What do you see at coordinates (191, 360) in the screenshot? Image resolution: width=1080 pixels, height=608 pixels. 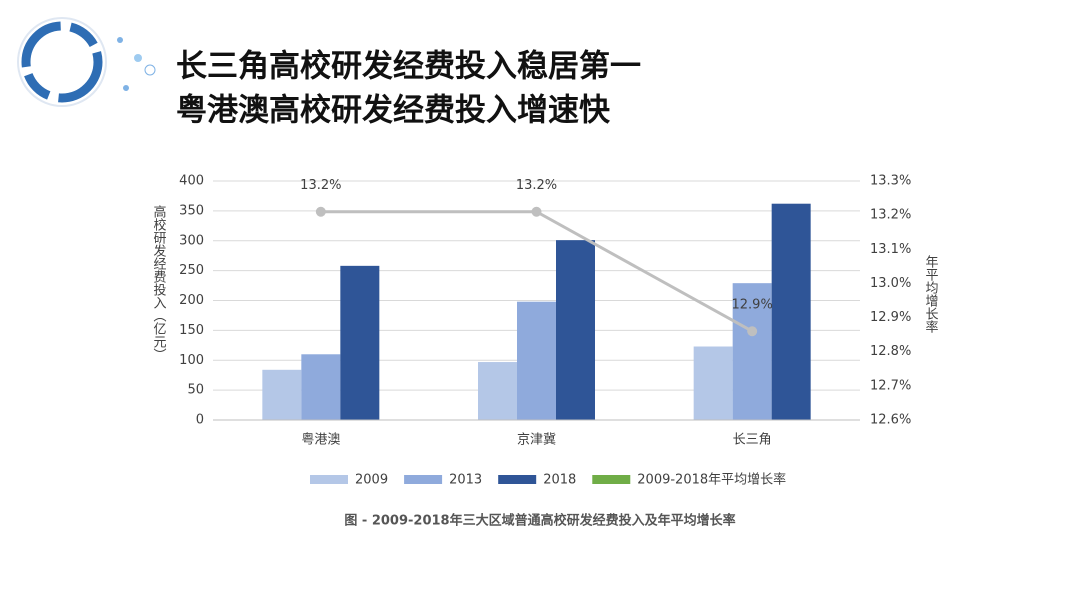 I see `y-tick-label: 100` at bounding box center [191, 360].